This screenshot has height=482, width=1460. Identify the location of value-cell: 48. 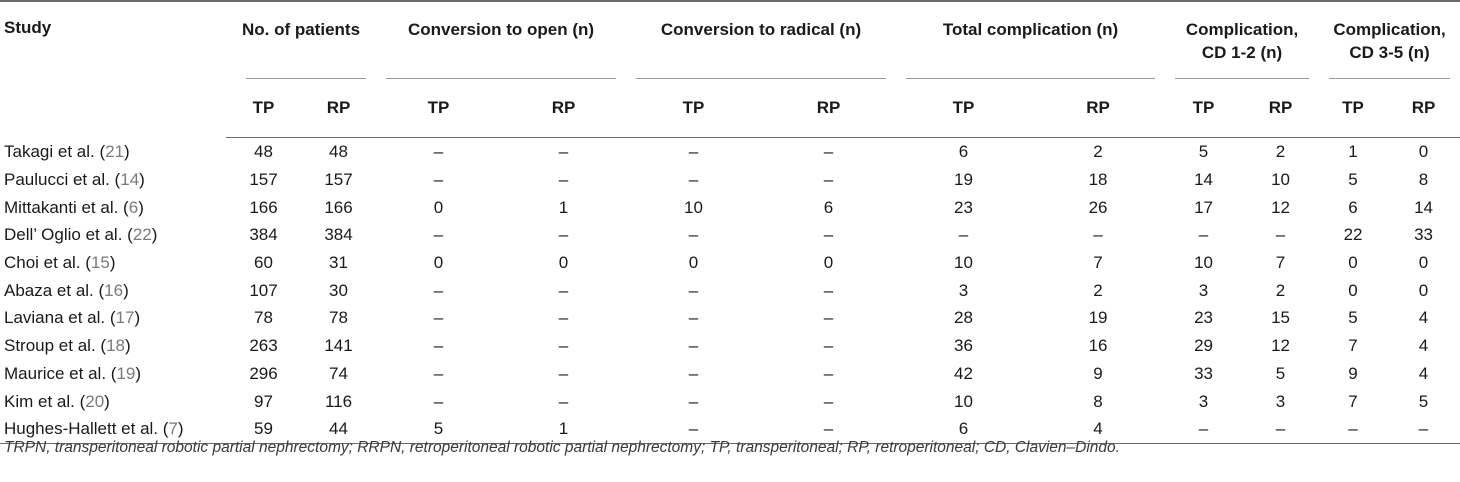
(338, 152).